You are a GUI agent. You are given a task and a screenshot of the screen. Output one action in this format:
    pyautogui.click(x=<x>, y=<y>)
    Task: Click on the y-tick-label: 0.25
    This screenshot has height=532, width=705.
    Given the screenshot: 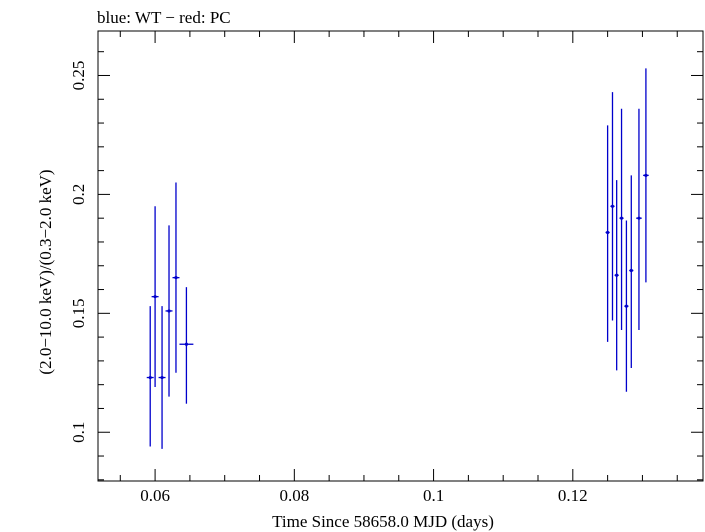 What is the action you would take?
    pyautogui.click(x=78, y=76)
    